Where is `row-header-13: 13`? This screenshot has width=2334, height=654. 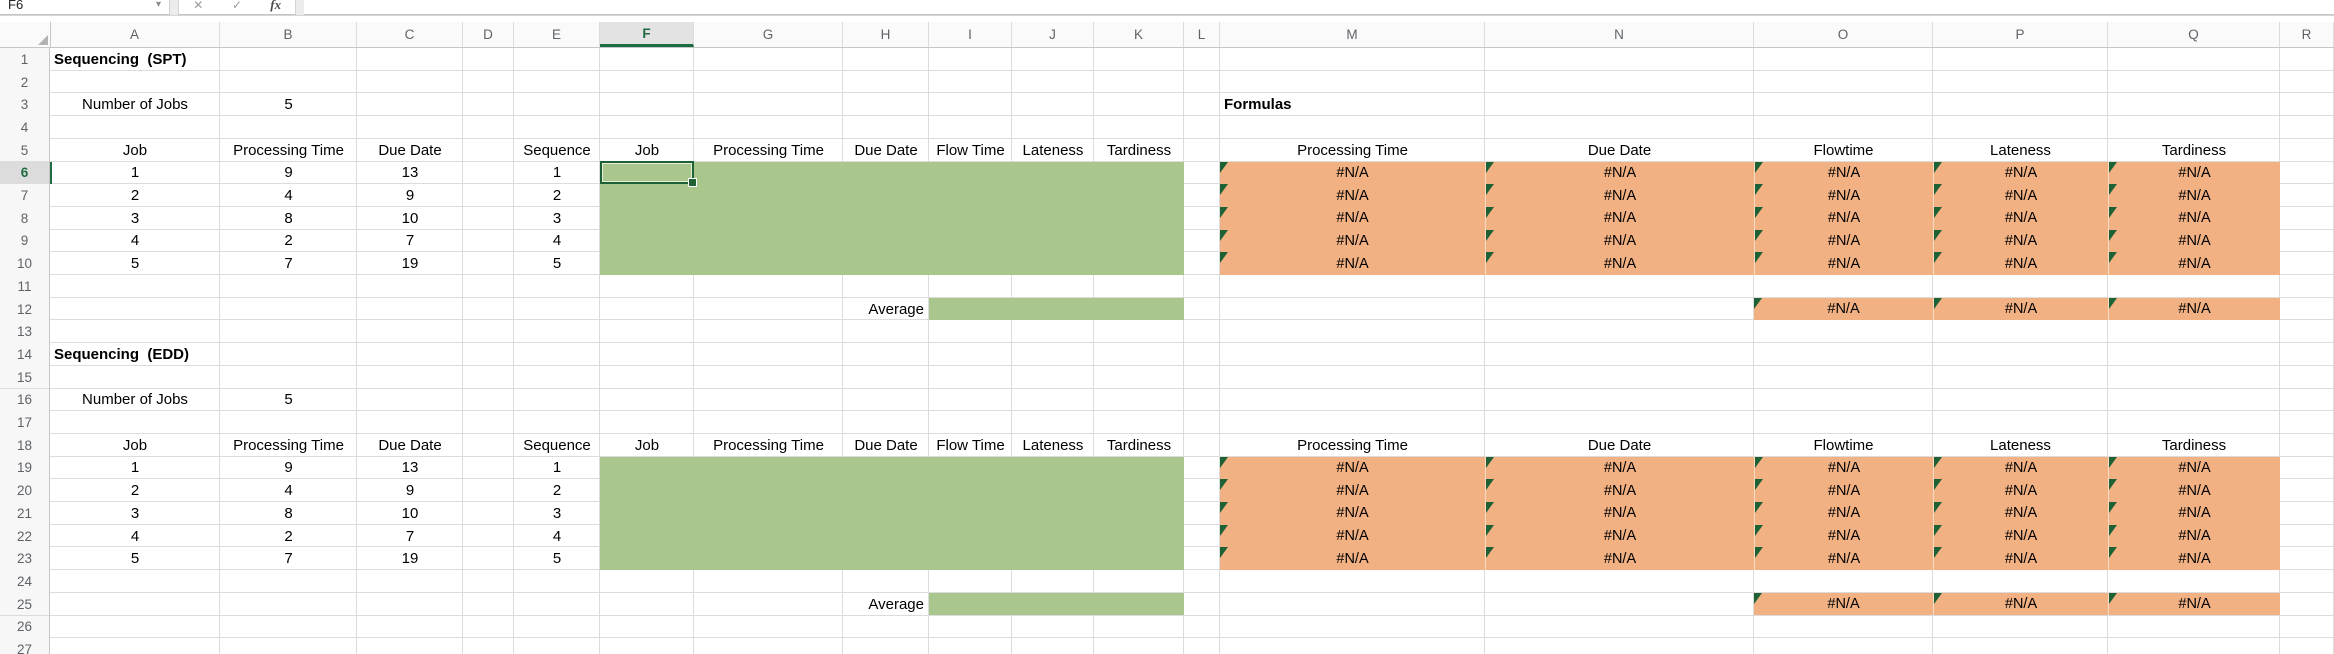 row-header-13: 13 is located at coordinates (24, 332).